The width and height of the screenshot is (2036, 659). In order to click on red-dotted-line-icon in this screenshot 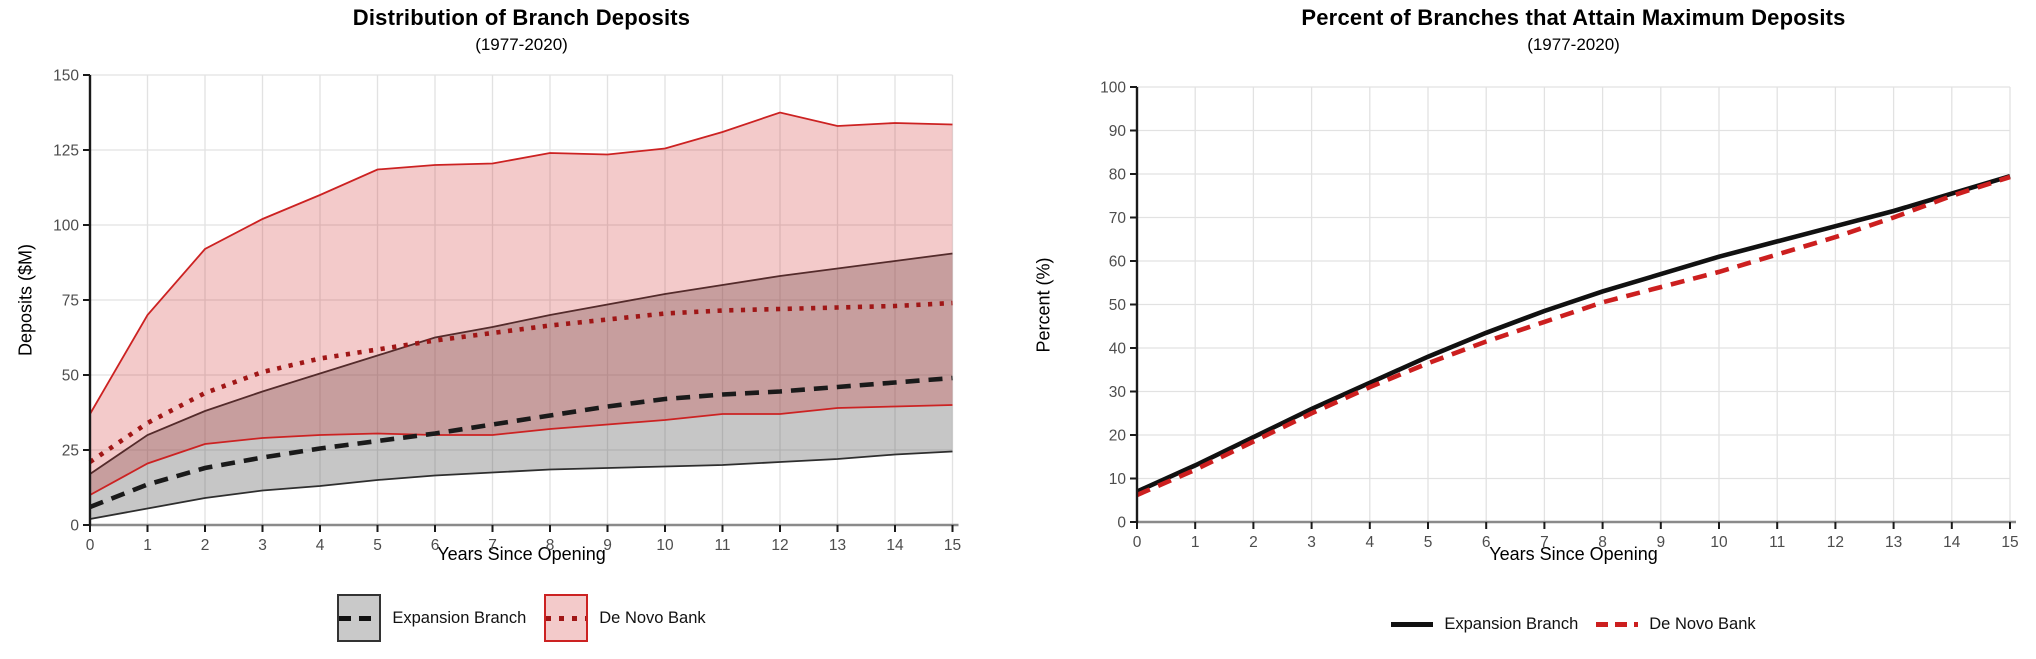, I will do `click(566, 618)`.